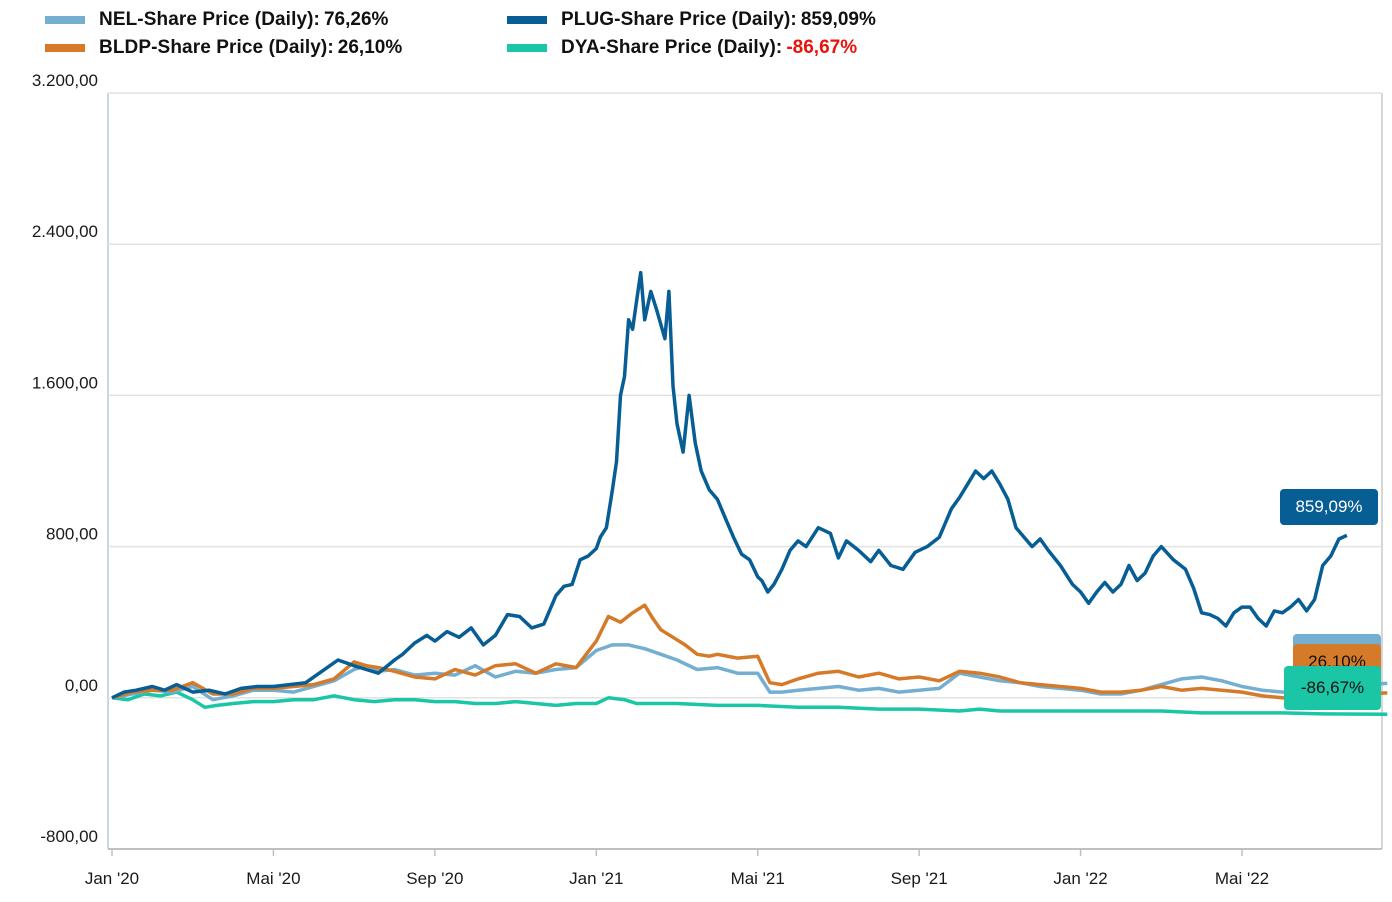 This screenshot has height=902, width=1392. Describe the element at coordinates (822, 47) in the screenshot. I see `legend-value-dya: -86,67%` at that location.